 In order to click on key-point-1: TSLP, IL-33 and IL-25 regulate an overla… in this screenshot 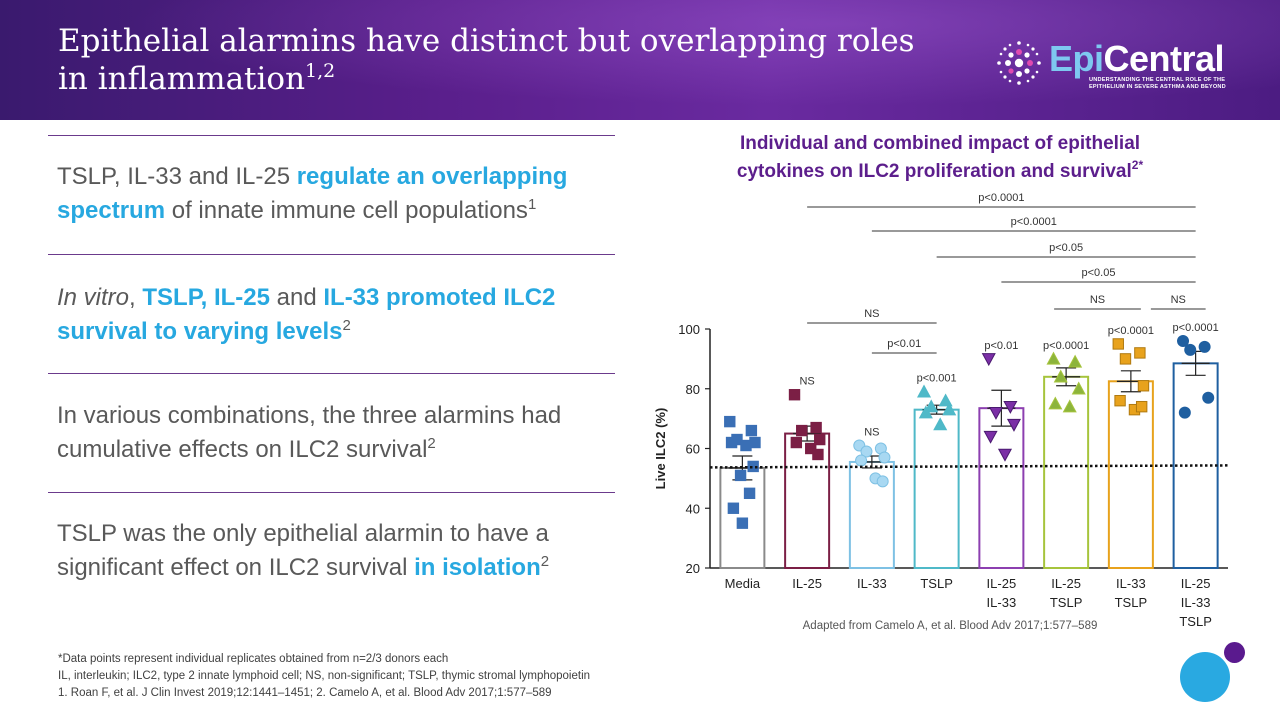, I will do `click(312, 193)`.